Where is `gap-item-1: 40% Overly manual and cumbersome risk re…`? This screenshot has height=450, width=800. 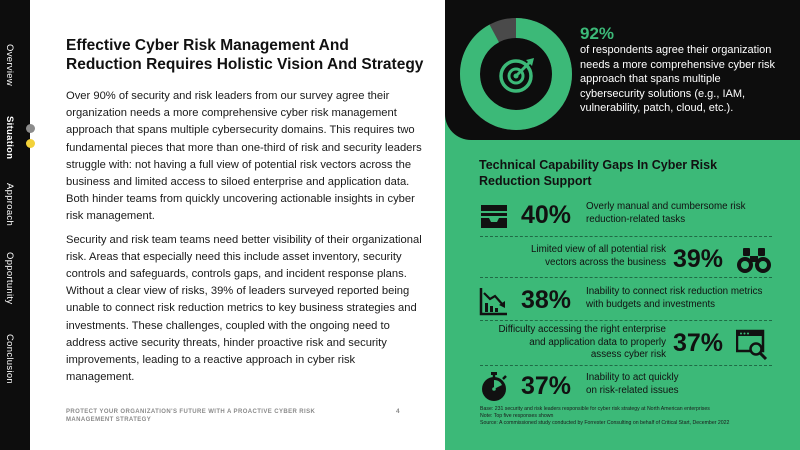
gap-item-1: 40% Overly manual and cumbersome risk re… is located at coordinates (628, 218).